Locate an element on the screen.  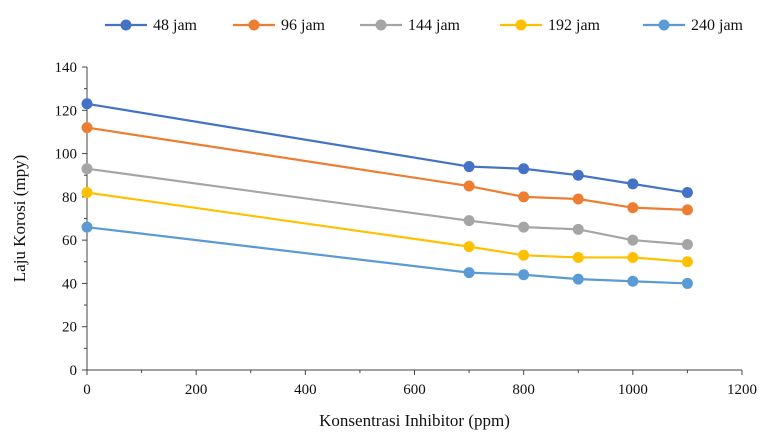
y-tick-label: 60 is located at coordinates (69, 241).